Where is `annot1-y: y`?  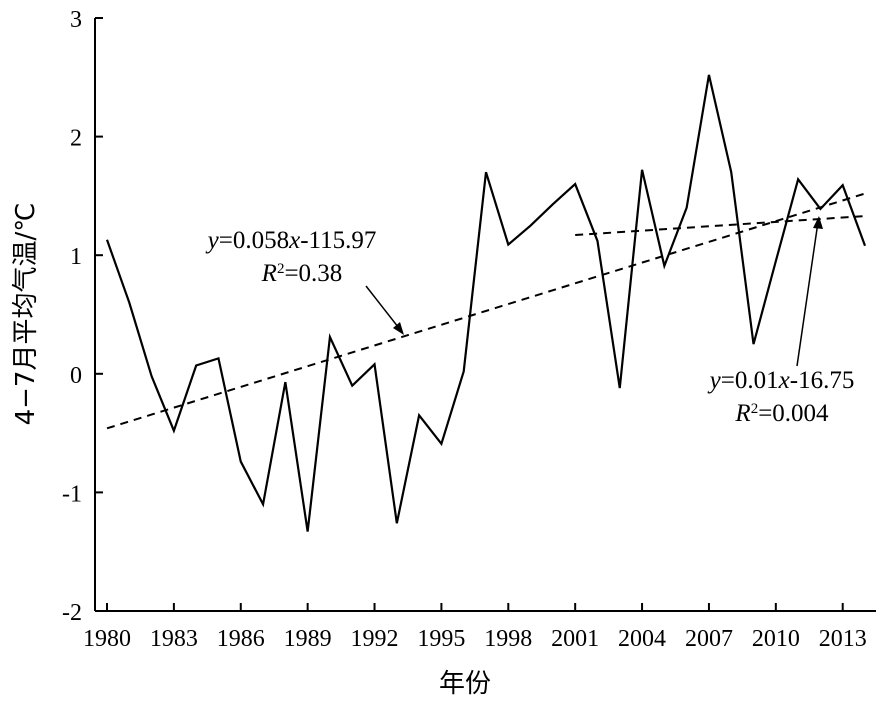 annot1-y: y is located at coordinates (212, 240).